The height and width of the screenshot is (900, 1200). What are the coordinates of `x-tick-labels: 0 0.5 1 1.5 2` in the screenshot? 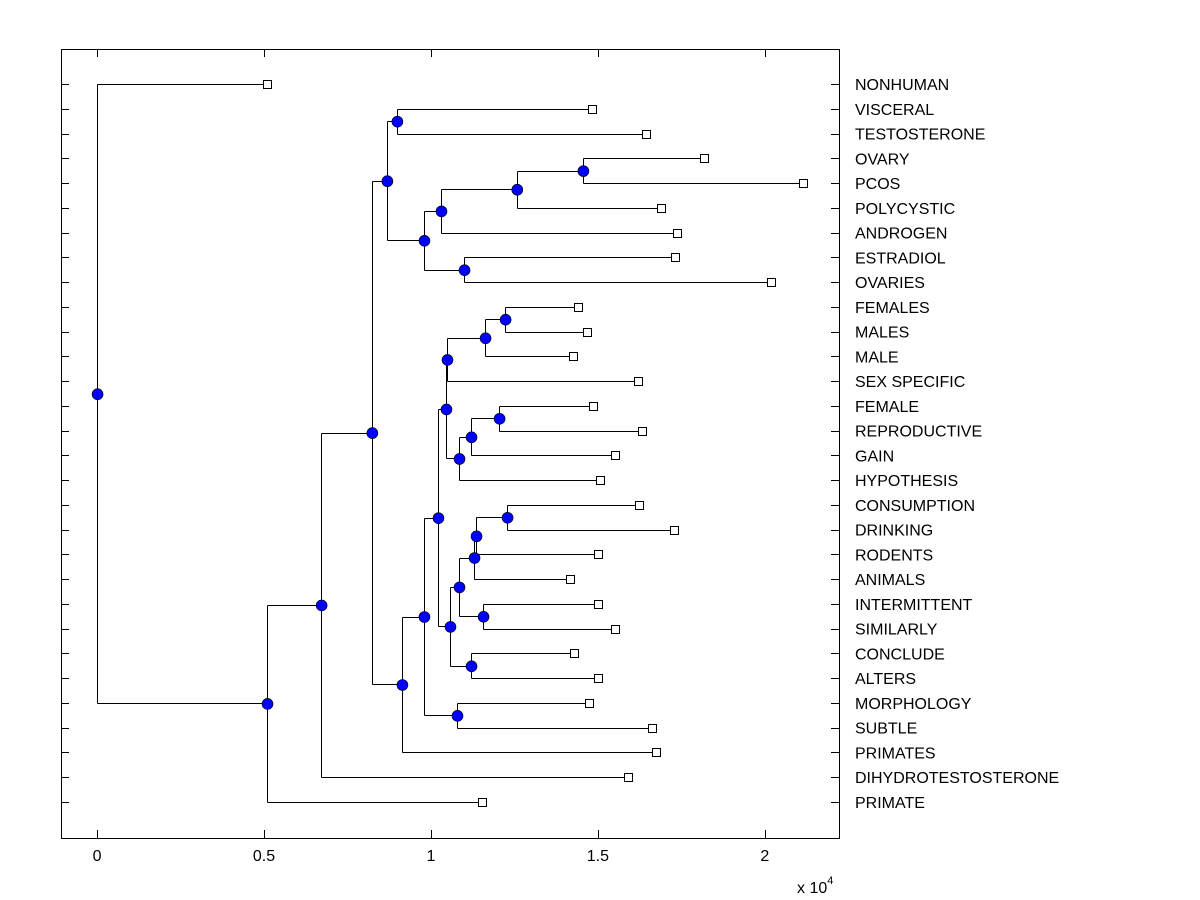 It's located at (431, 856).